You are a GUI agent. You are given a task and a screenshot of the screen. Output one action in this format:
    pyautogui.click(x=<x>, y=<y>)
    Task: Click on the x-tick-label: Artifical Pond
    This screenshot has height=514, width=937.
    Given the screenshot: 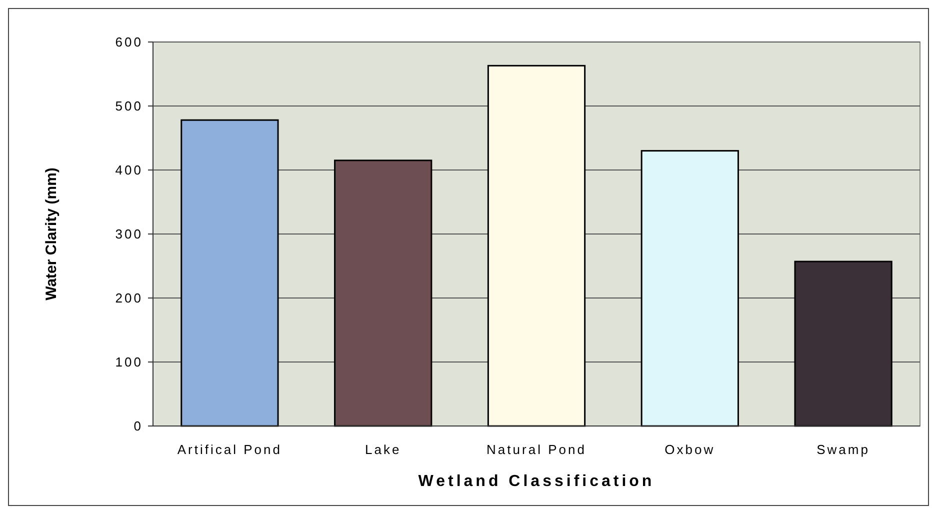 What is the action you would take?
    pyautogui.click(x=229, y=449)
    